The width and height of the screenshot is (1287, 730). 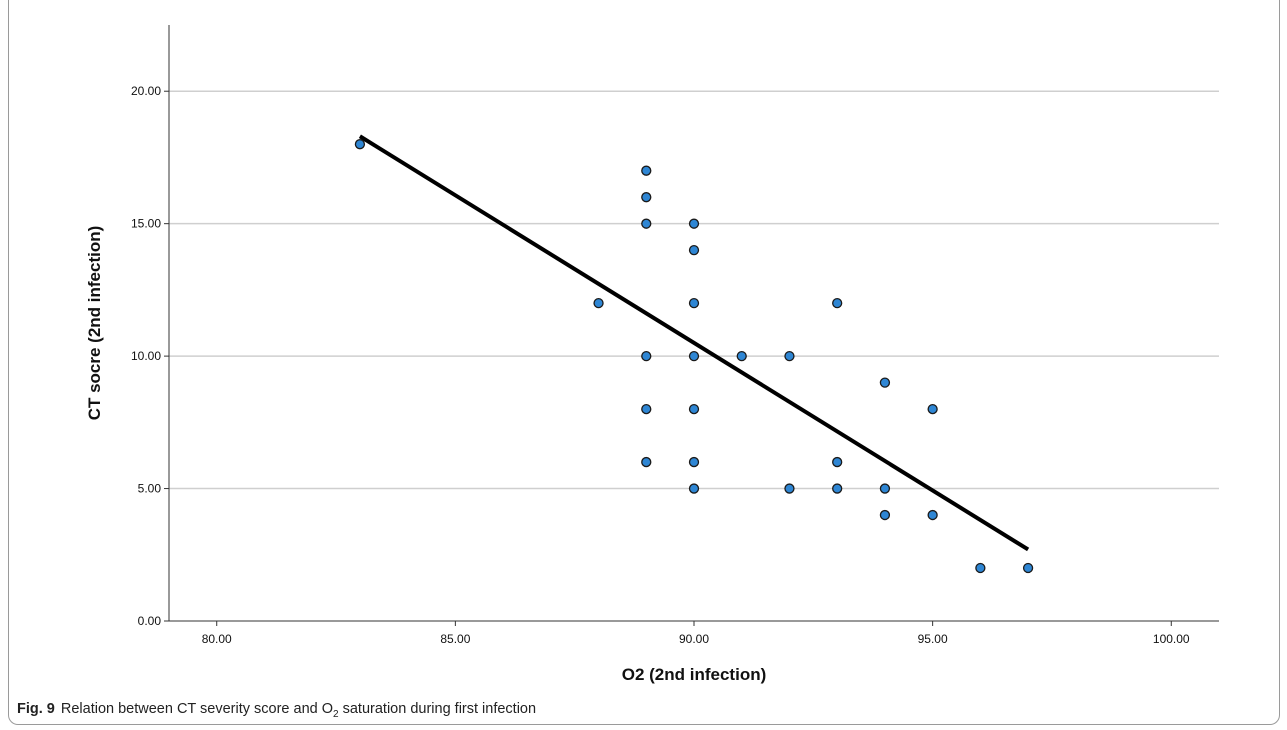 I want to click on x-tick-labels: 80.00 85.00 90.00 95.00 100.00, so click(x=696, y=633).